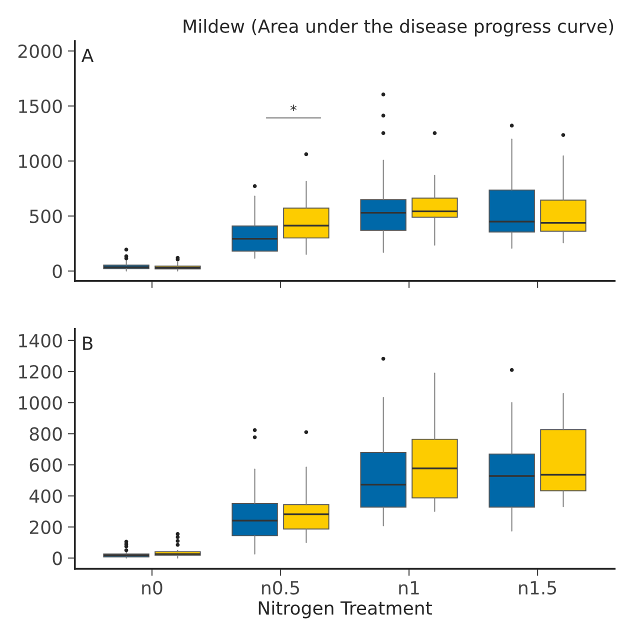  I want to click on y-tick-label: 1200, so click(40, 371).